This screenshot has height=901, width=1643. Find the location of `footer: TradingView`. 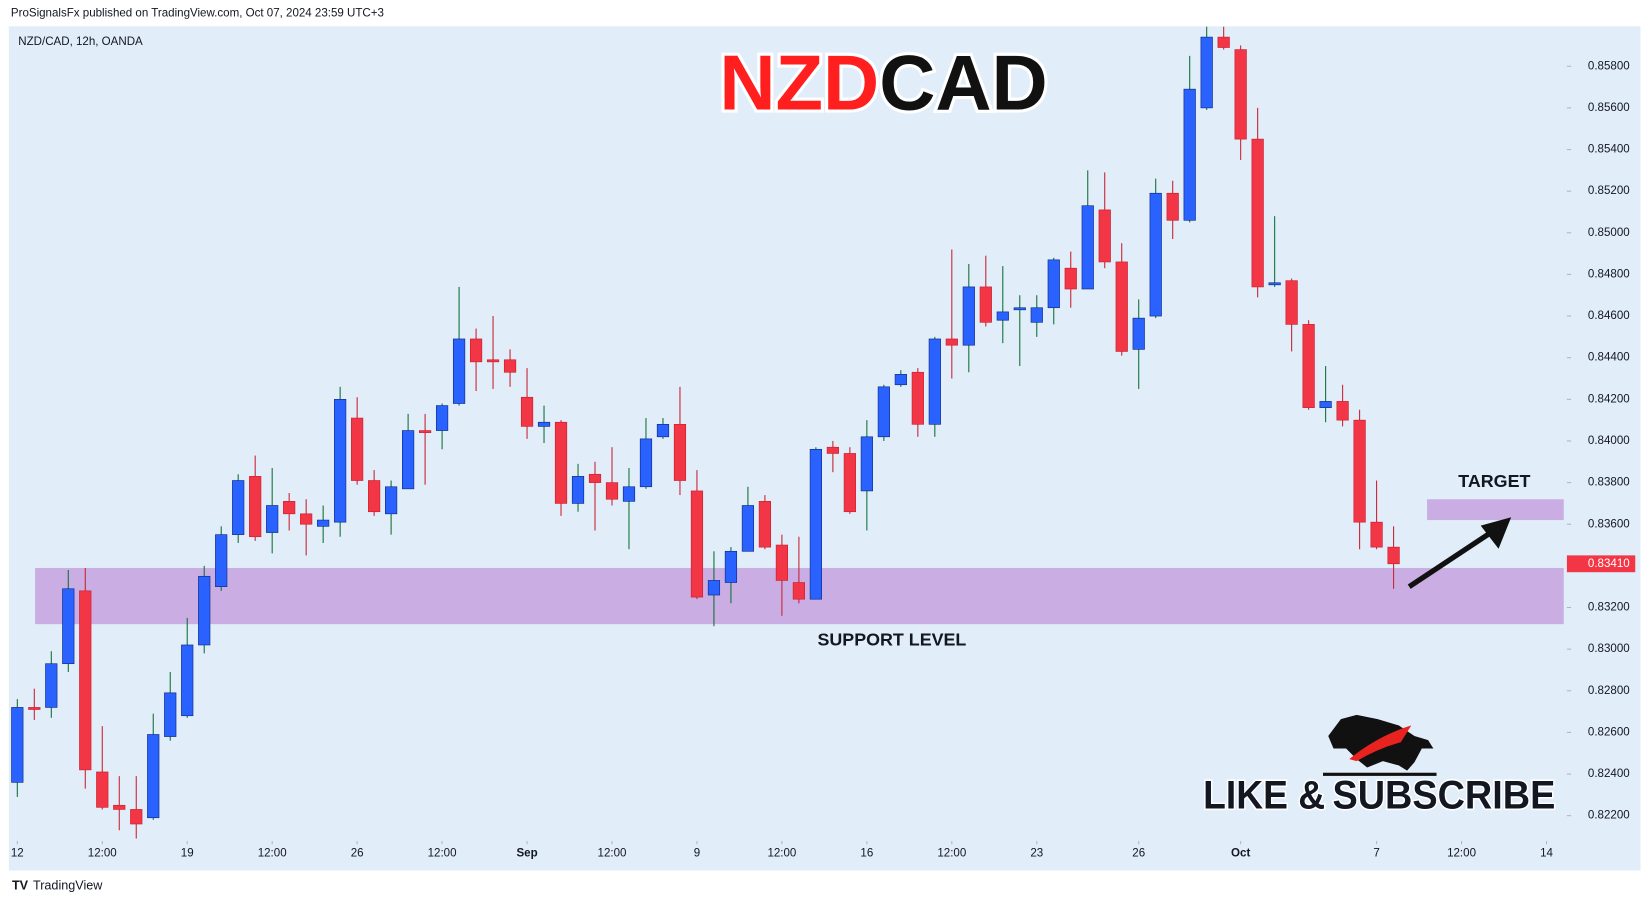

footer: TradingView is located at coordinates (68, 886).